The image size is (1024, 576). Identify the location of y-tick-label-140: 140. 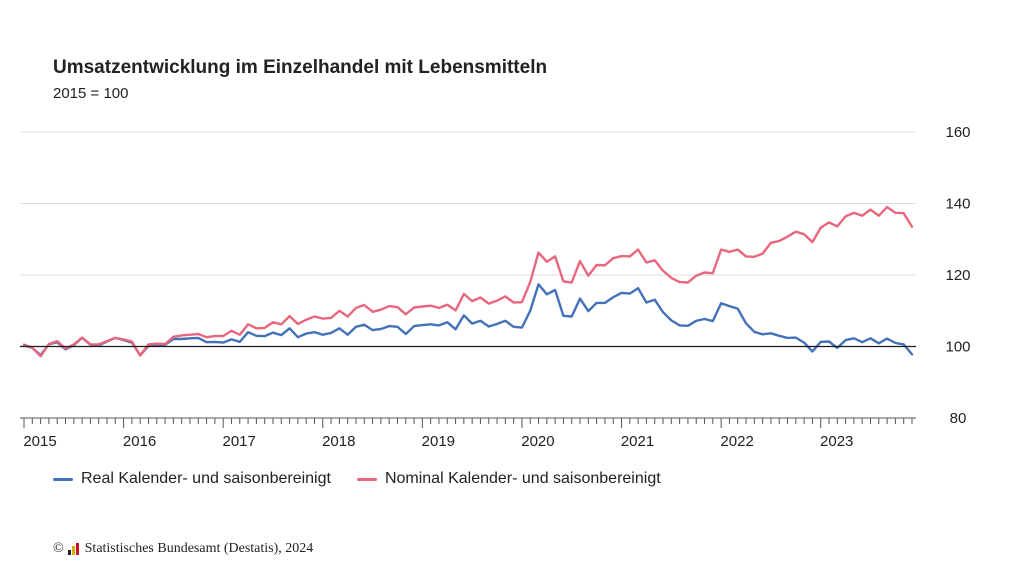
(957, 204).